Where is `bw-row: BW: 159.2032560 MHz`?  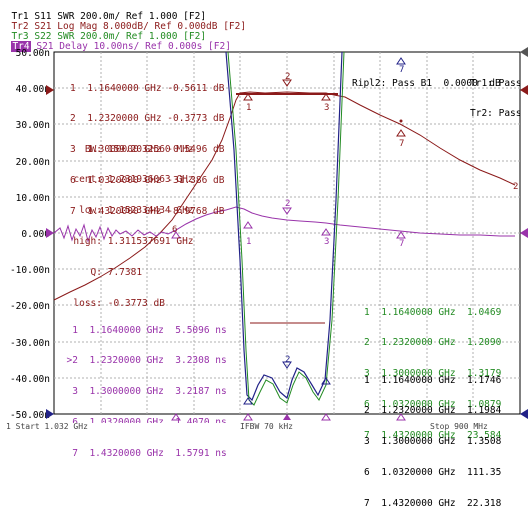
bw-row: BW: 159.2032560 MHz is located at coordinates (139, 149).